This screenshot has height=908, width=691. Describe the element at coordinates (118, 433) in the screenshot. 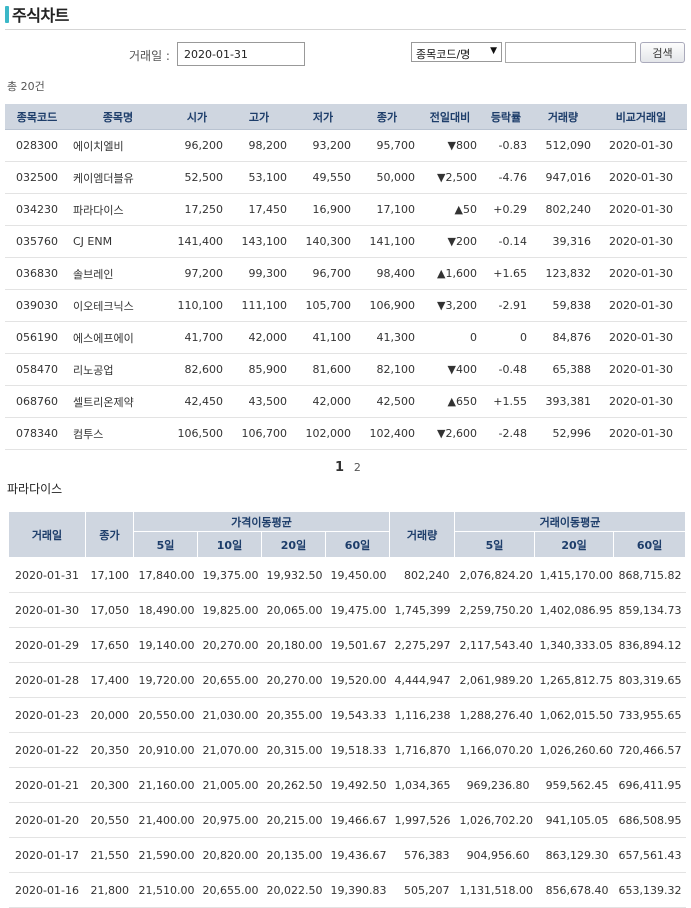

I see `stock-name-link: 컴투스` at that location.